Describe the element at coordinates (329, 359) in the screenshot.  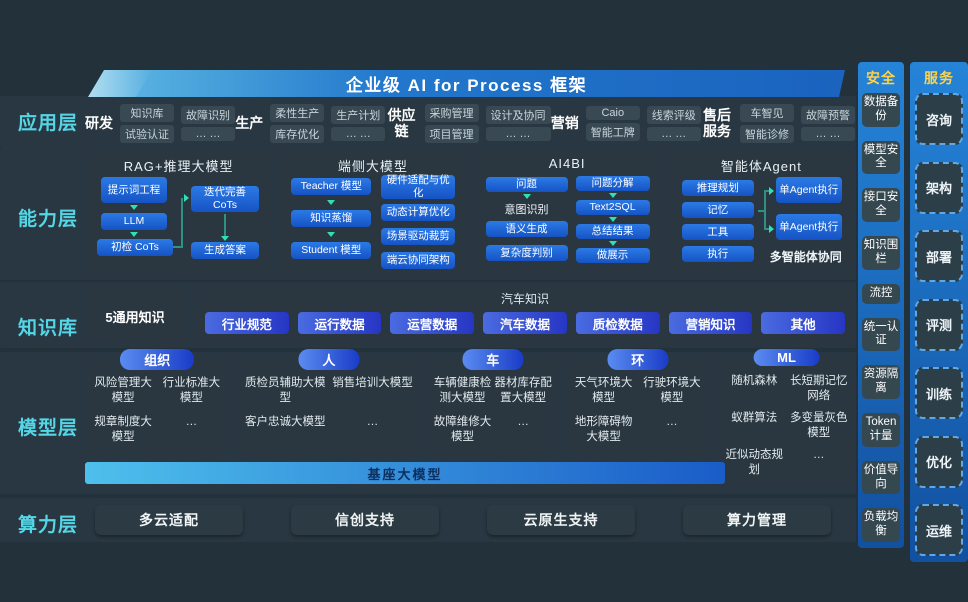
I see `model-group-tag: 人` at that location.